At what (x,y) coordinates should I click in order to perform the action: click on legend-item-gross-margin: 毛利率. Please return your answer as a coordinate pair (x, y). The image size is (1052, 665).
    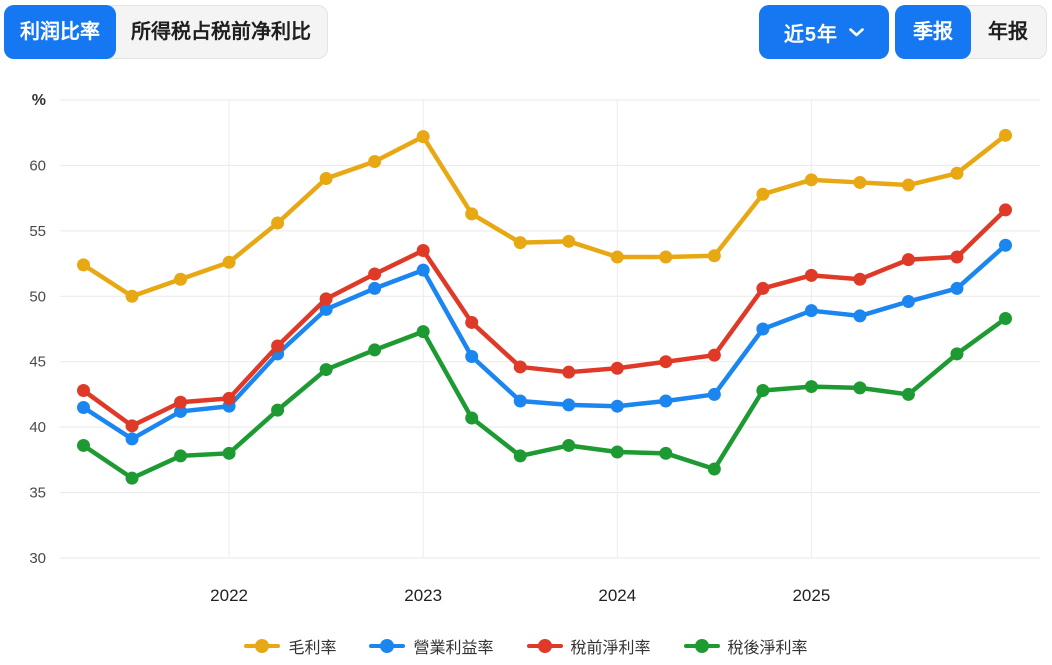
    Looking at the image, I should click on (290, 646).